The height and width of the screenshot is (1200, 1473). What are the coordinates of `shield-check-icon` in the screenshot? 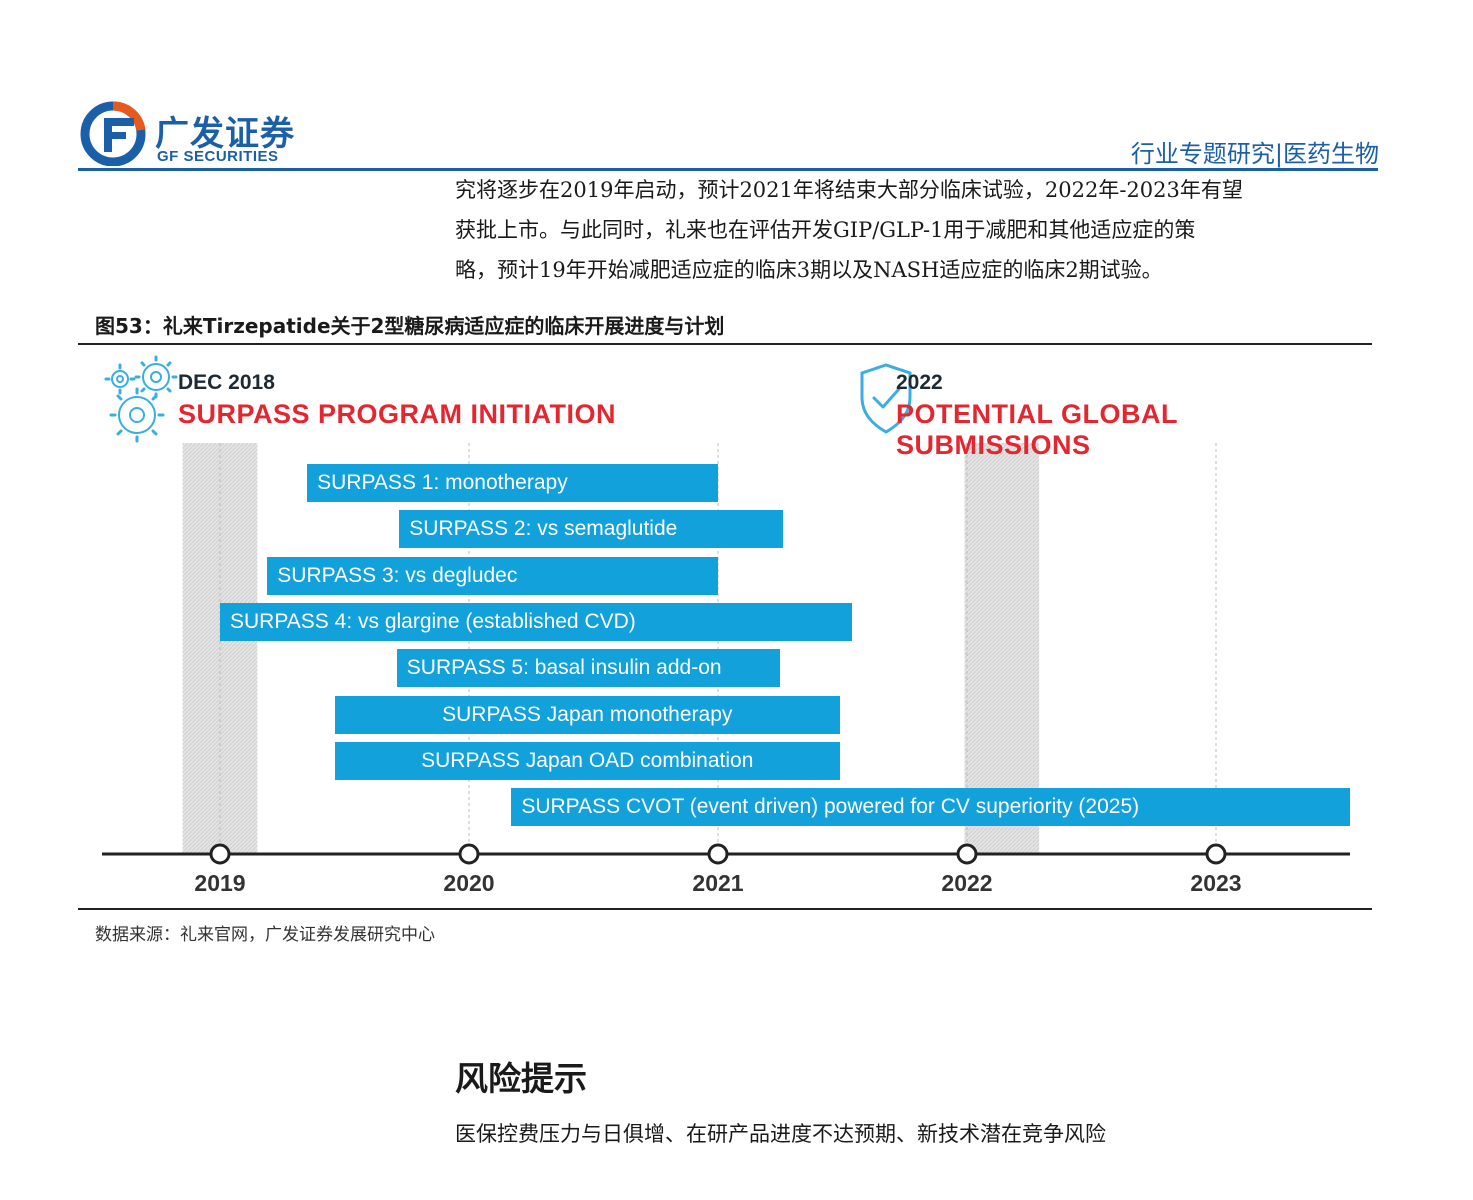 It's located at (886, 398).